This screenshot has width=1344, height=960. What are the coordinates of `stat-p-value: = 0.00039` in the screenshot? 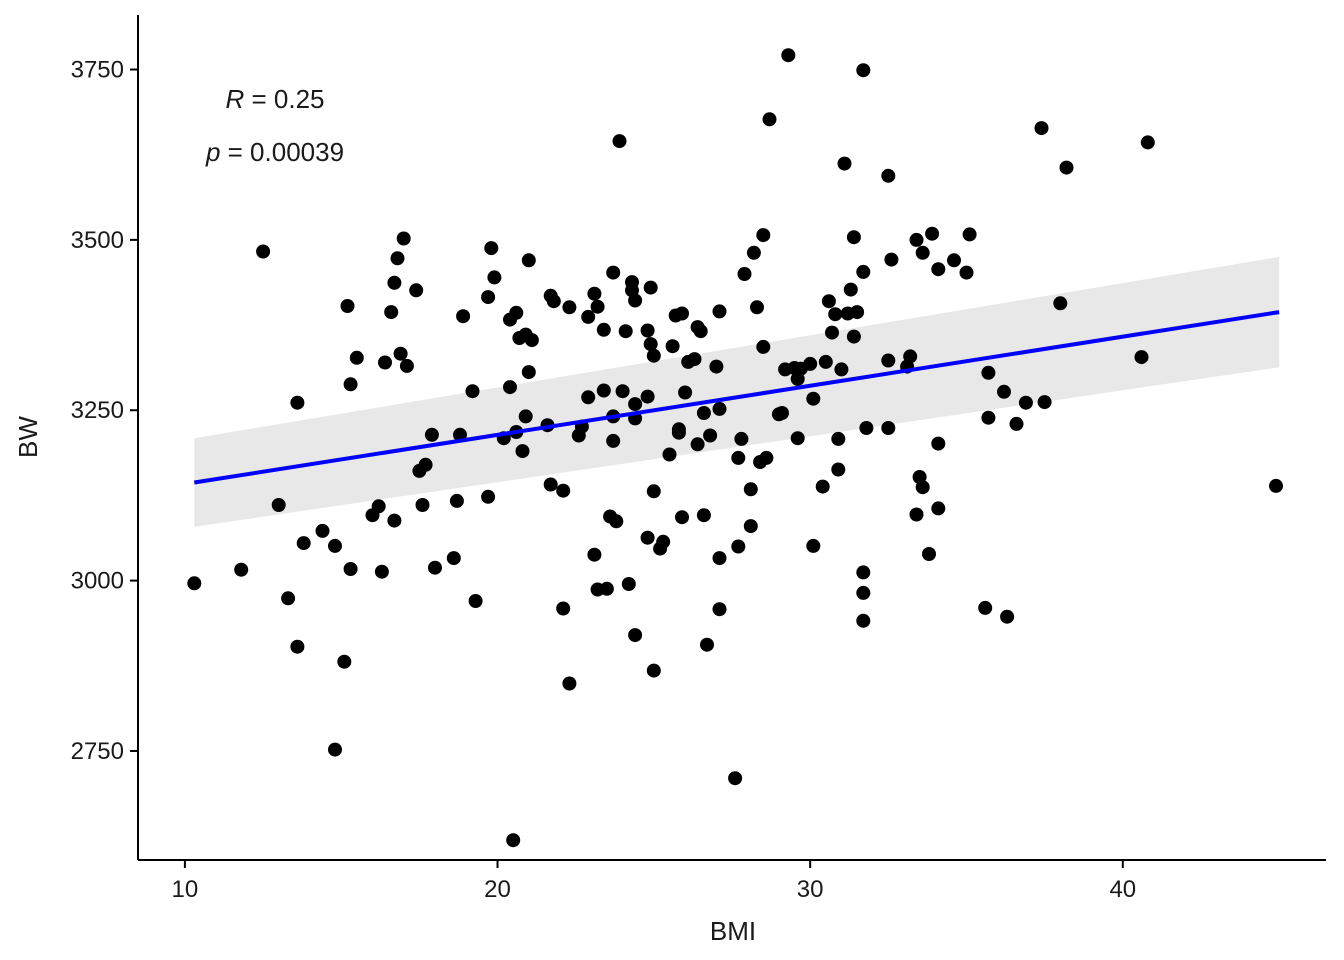 It's located at (282, 152).